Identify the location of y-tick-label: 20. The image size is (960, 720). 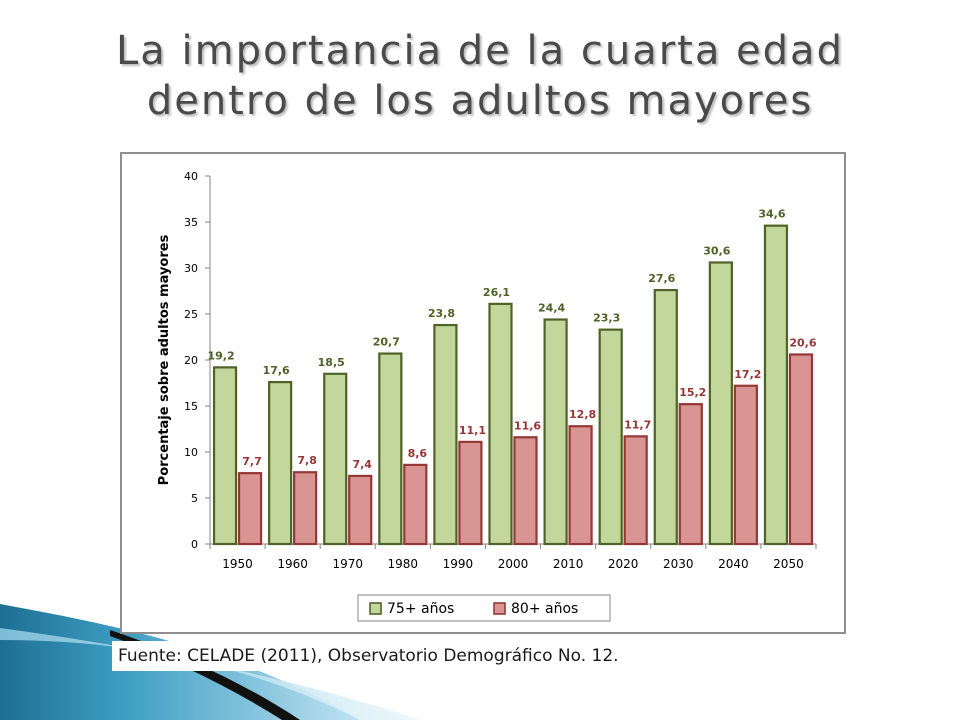
(191, 360).